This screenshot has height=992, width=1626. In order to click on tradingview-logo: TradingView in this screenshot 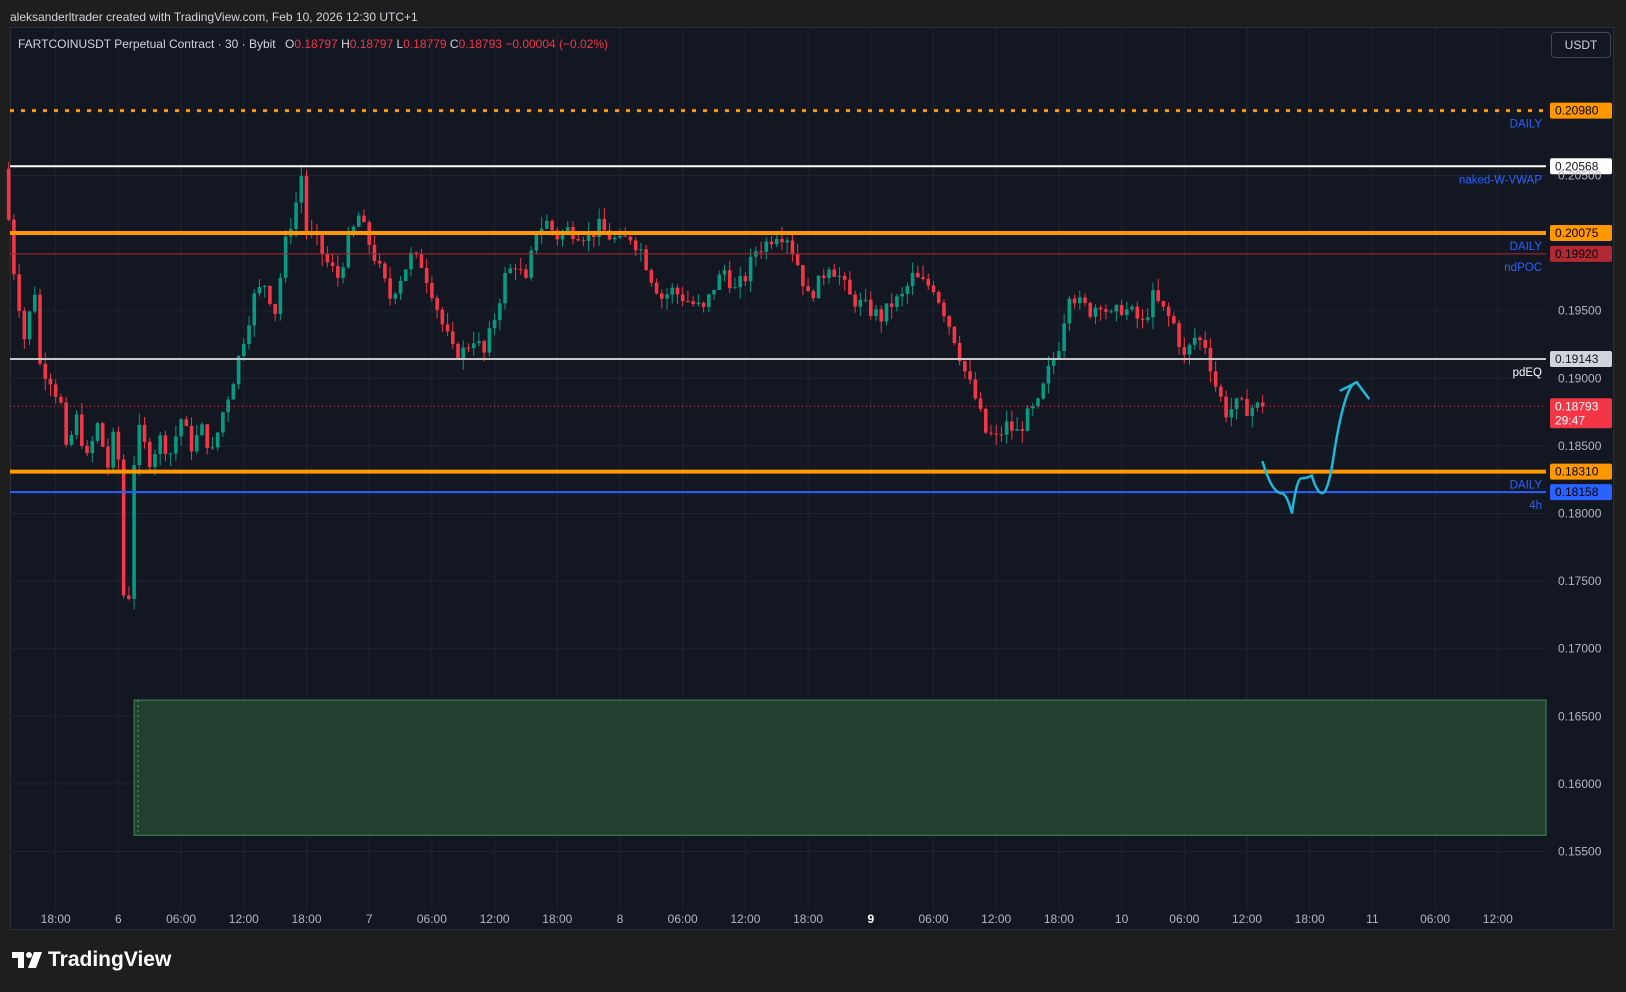, I will do `click(91, 960)`.